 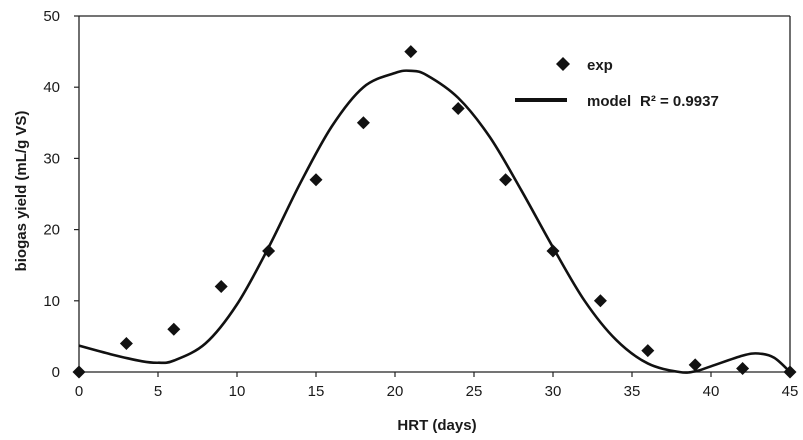 What do you see at coordinates (632, 391) in the screenshot?
I see `x-tick-label: 35` at bounding box center [632, 391].